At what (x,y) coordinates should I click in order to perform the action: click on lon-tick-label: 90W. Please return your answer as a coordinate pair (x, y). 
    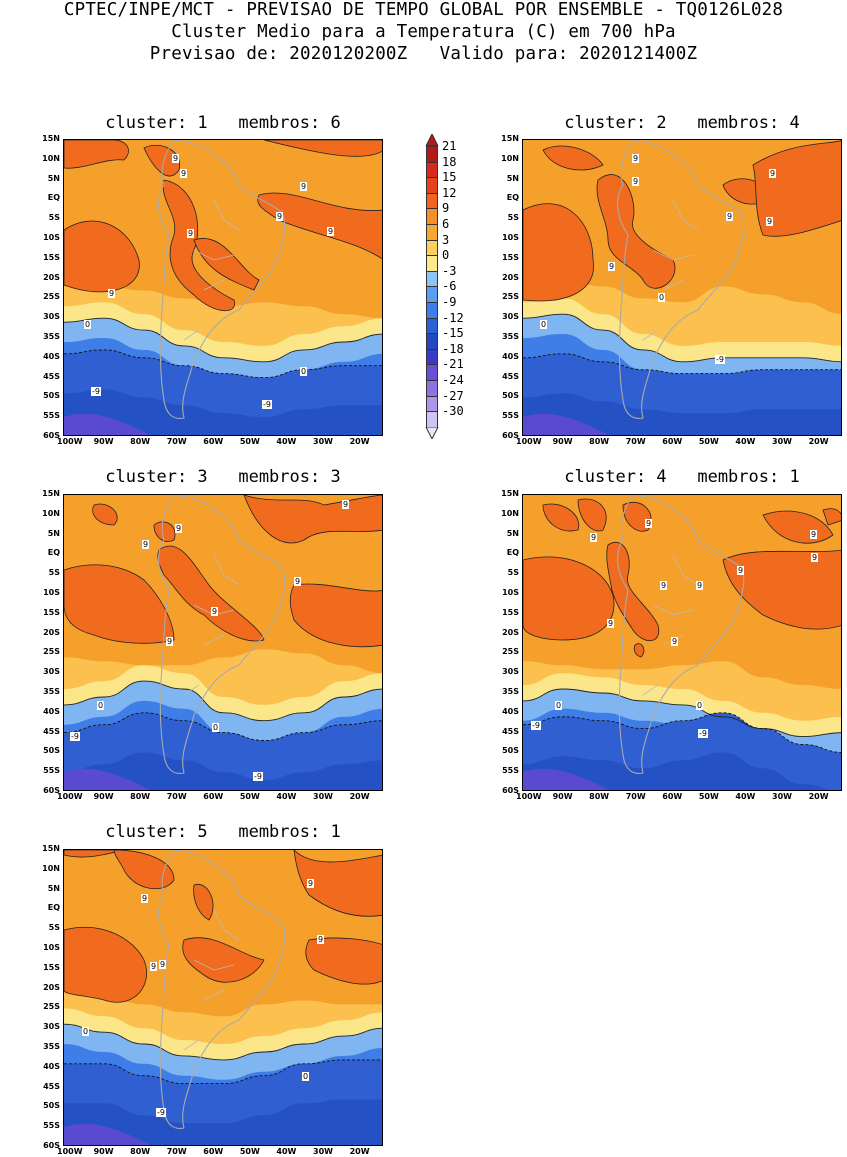
    Looking at the image, I should click on (562, 441).